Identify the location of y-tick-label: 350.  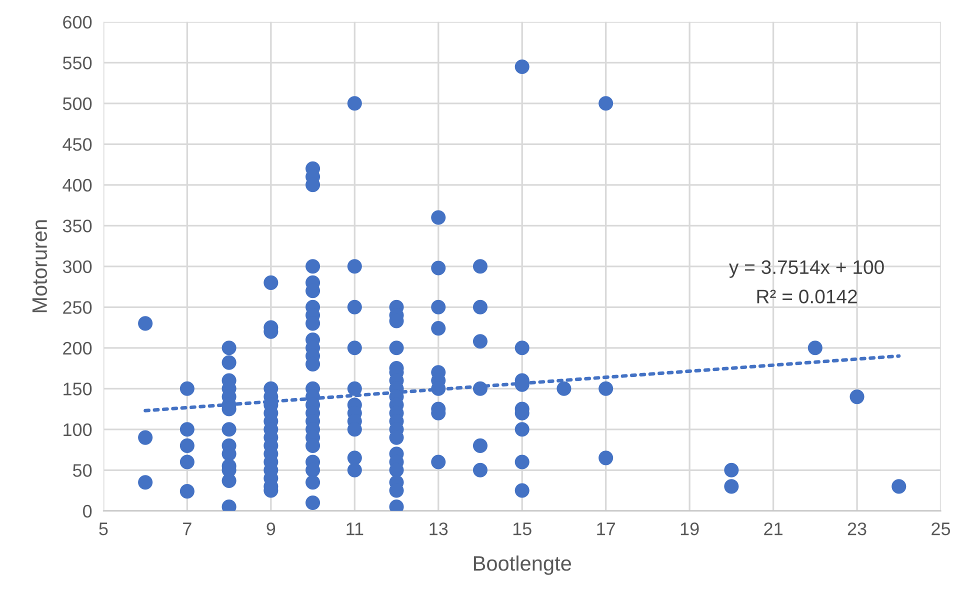
(77, 226).